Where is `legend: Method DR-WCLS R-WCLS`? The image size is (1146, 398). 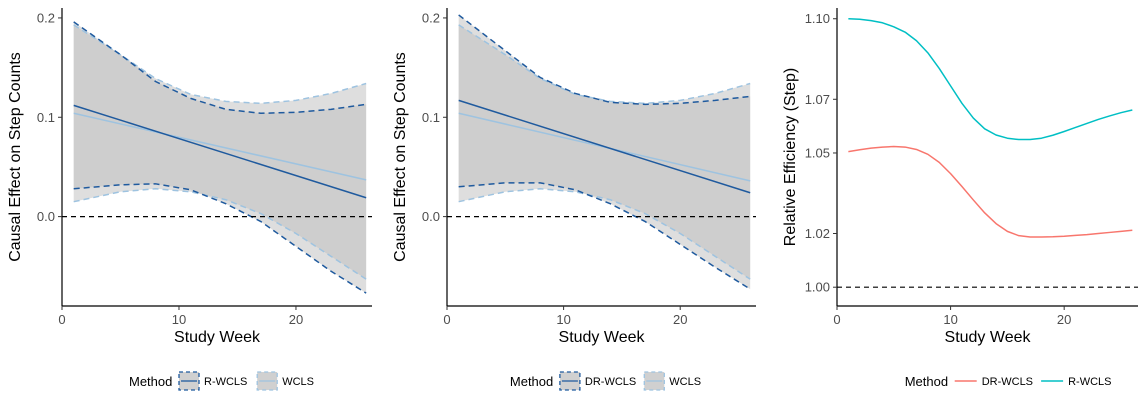 legend: Method DR-WCLS R-WCLS is located at coordinates (1008, 381).